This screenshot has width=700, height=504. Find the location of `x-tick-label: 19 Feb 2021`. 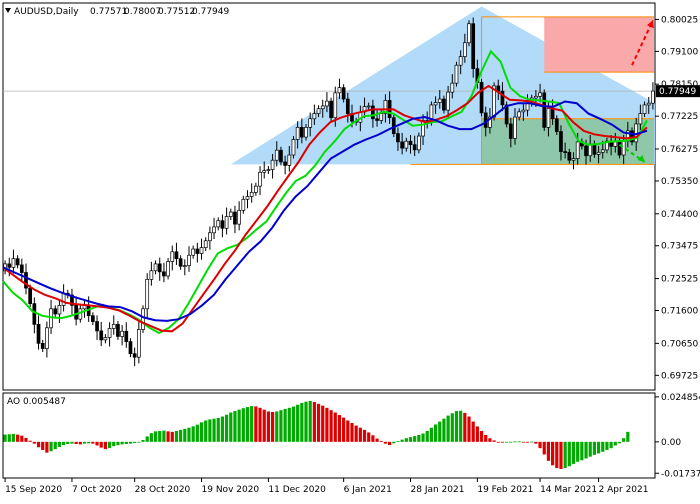

x-tick-label: 19 Feb 2021 is located at coordinates (505, 490).